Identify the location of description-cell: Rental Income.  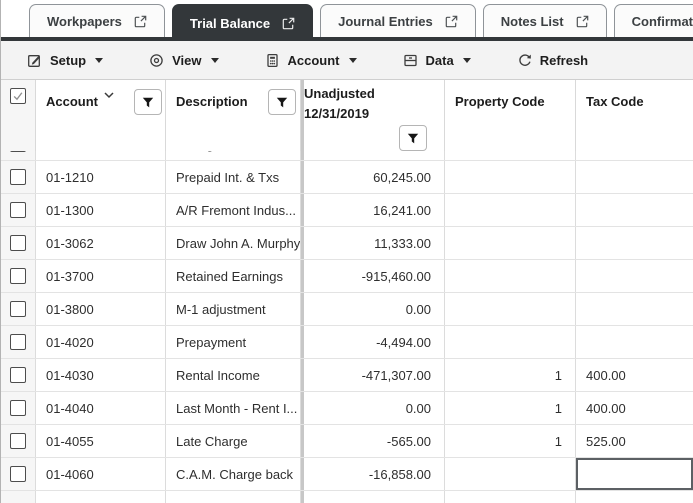
(233, 375).